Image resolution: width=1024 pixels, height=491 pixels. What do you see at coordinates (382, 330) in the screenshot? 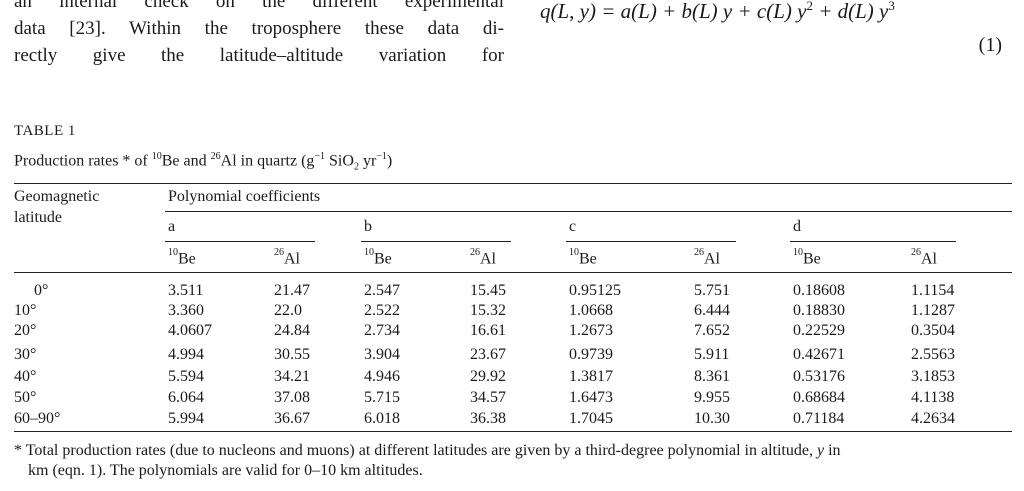
I see `table-cell: 2.734` at bounding box center [382, 330].